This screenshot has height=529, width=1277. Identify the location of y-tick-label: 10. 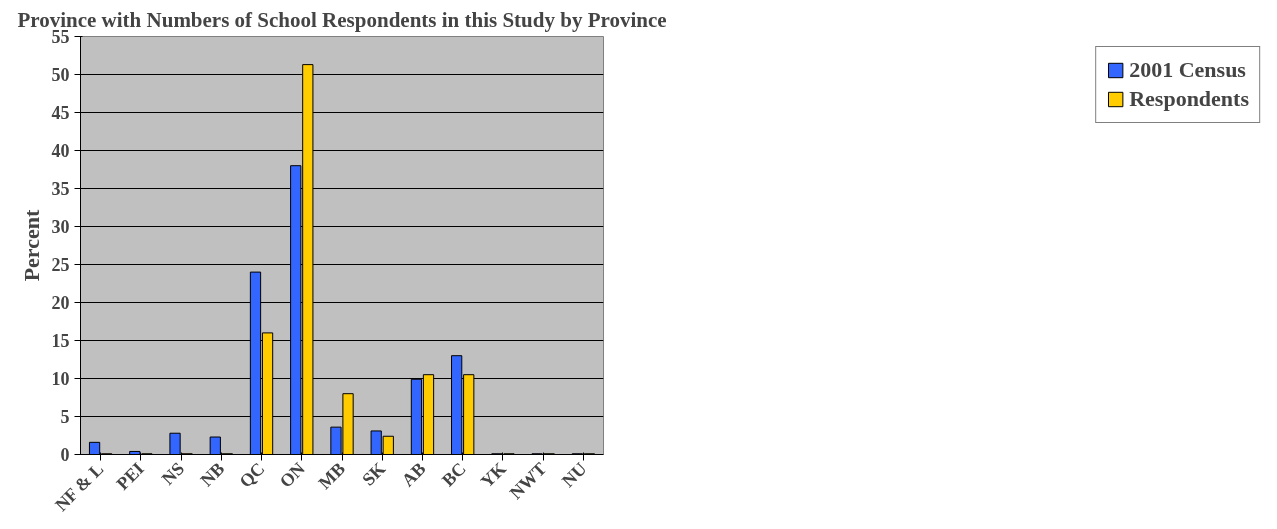
(60, 379).